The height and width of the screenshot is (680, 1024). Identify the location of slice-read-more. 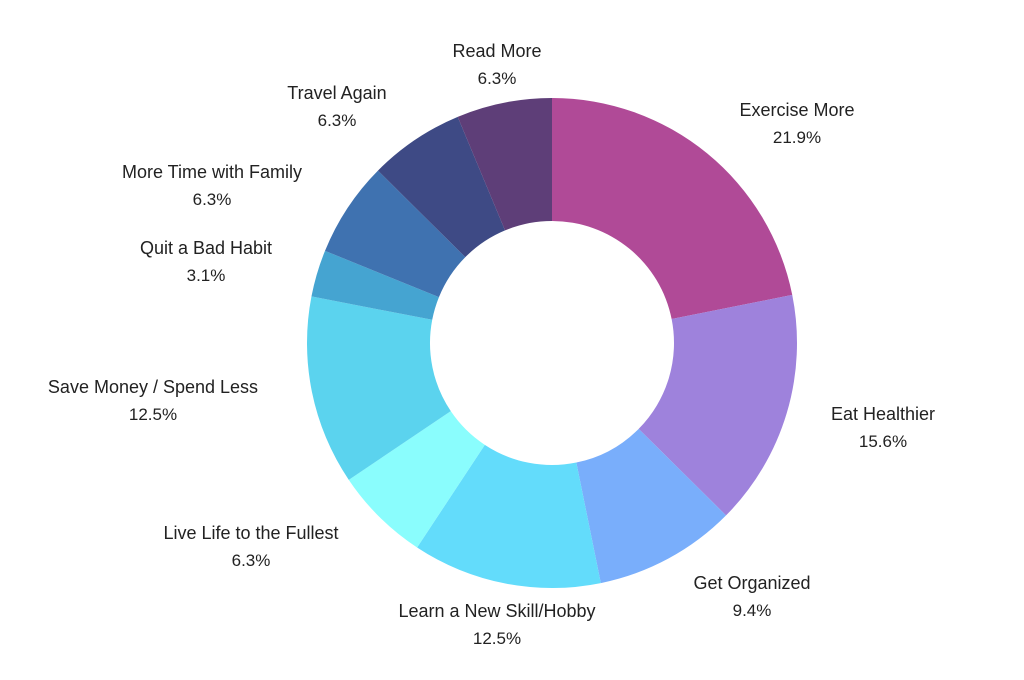
(504, 164).